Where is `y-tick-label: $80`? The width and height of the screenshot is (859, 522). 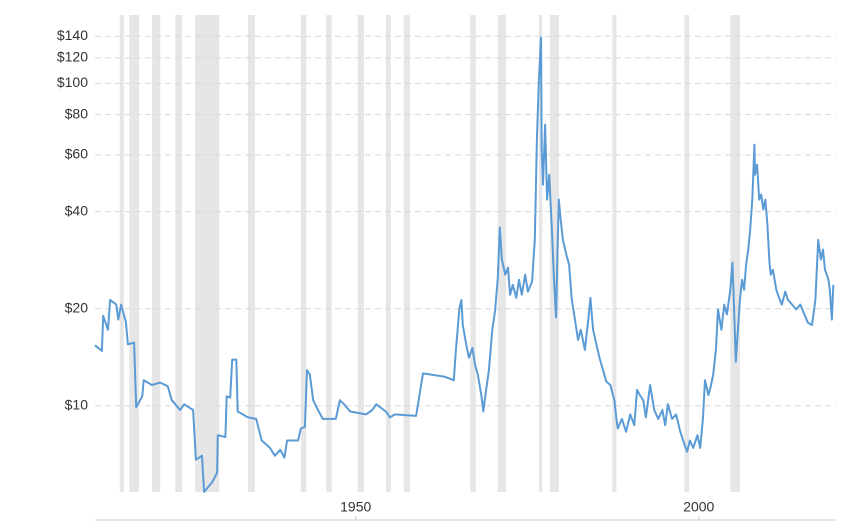 y-tick-label: $80 is located at coordinates (77, 113).